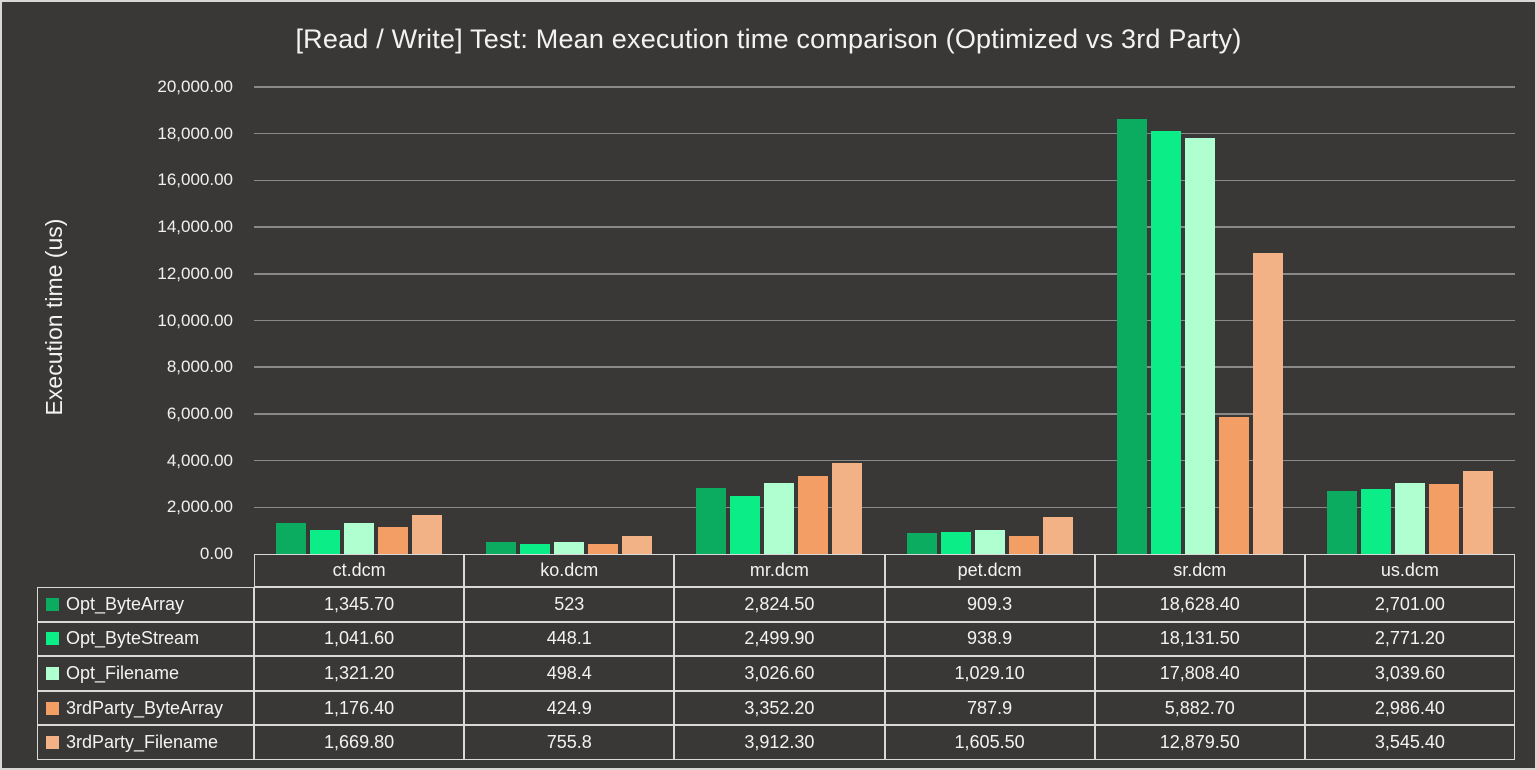 Image resolution: width=1537 pixels, height=770 pixels. What do you see at coordinates (569, 604) in the screenshot?
I see `value-cell-Opt_ByteArray-ko.dcm: 523` at bounding box center [569, 604].